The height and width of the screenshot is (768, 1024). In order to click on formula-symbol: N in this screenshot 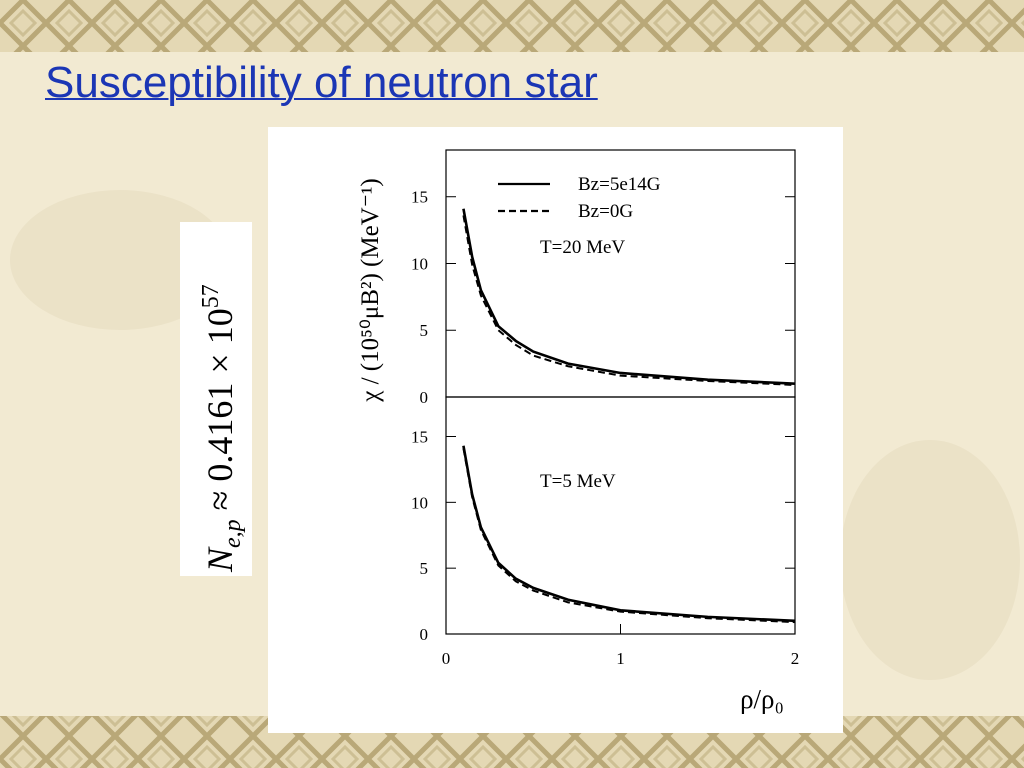, I will do `click(220, 559)`.